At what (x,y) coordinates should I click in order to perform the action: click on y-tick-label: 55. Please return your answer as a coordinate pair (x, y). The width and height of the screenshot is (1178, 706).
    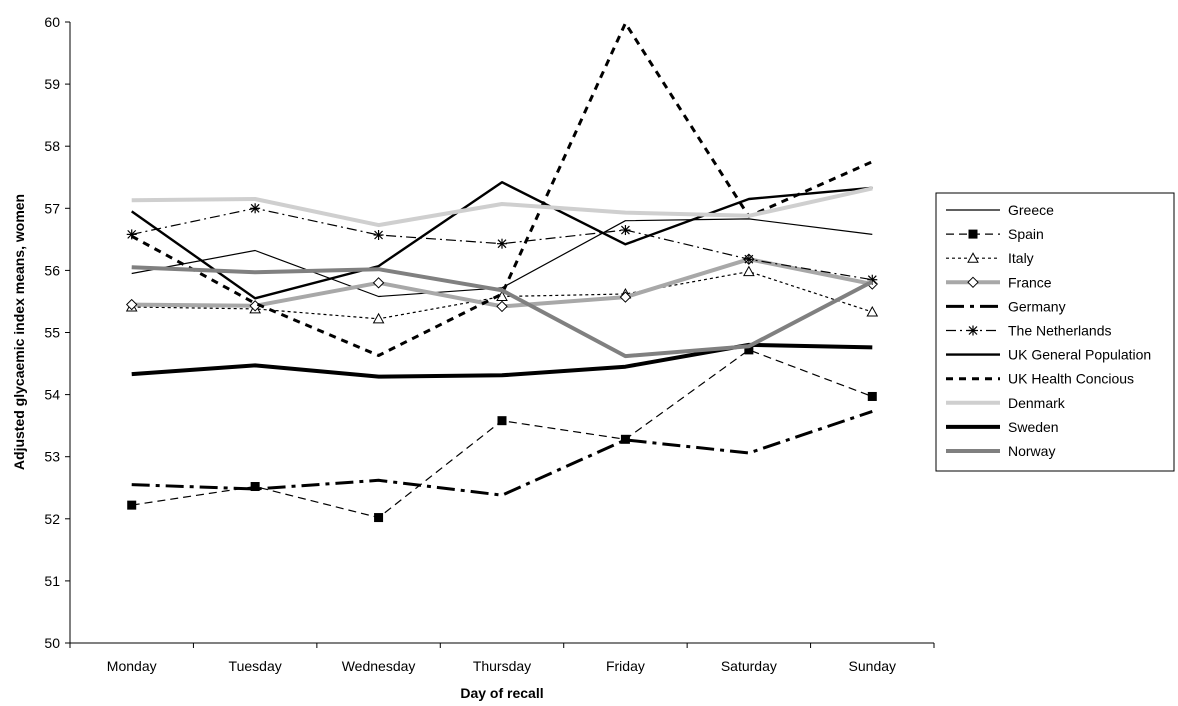
    Looking at the image, I should click on (52, 333).